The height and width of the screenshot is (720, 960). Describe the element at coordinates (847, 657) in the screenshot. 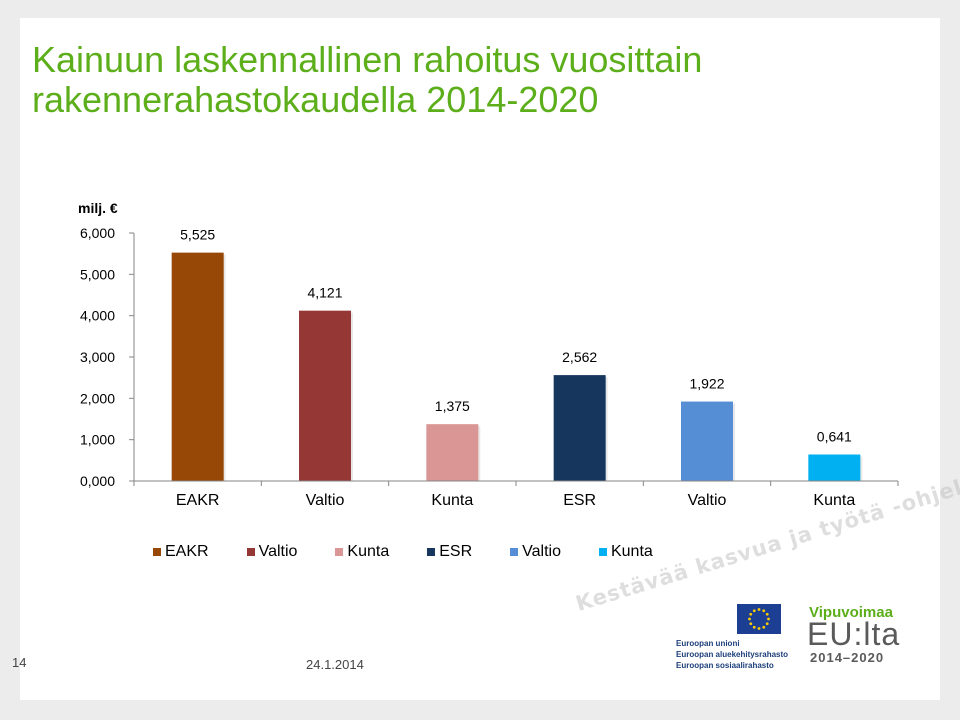

I see `program-years: 2014–2020` at that location.